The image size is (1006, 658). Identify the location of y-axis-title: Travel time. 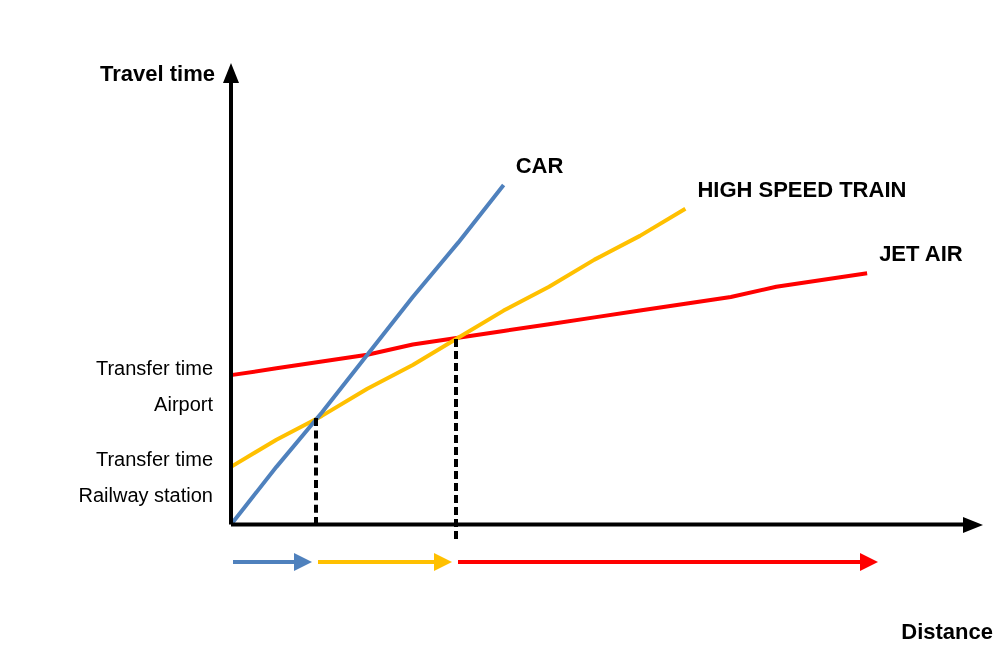
(157, 74).